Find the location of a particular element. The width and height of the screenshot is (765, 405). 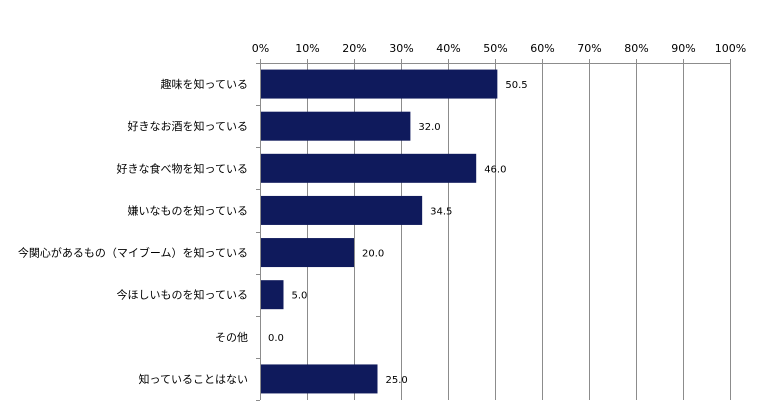

data-label: 34.5 is located at coordinates (441, 211).